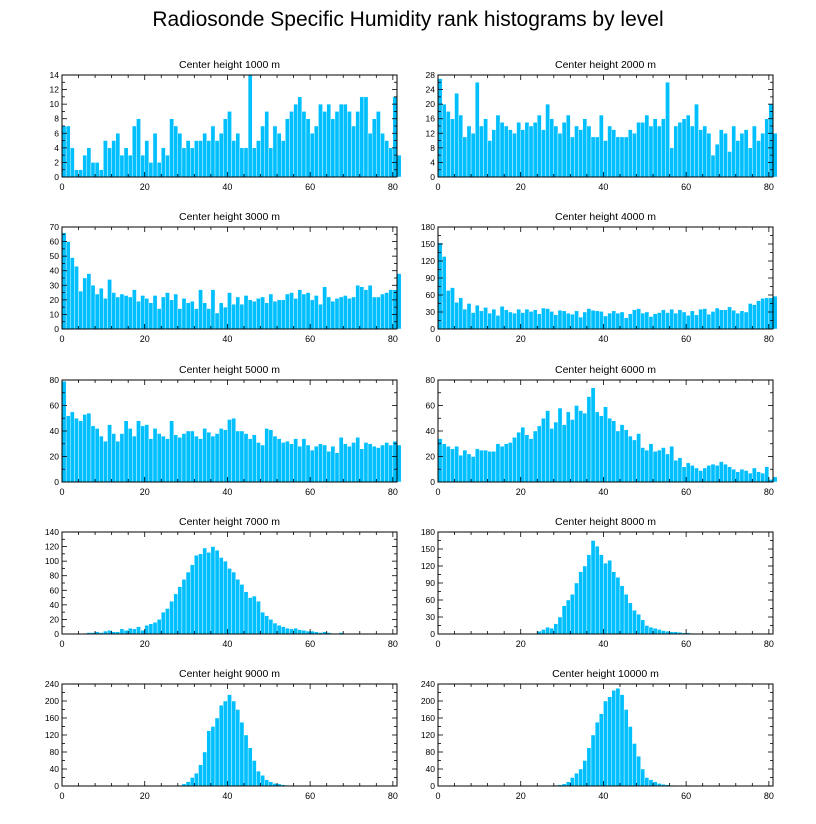  What do you see at coordinates (431, 104) in the screenshot?
I see `y-tick-label: 20` at bounding box center [431, 104].